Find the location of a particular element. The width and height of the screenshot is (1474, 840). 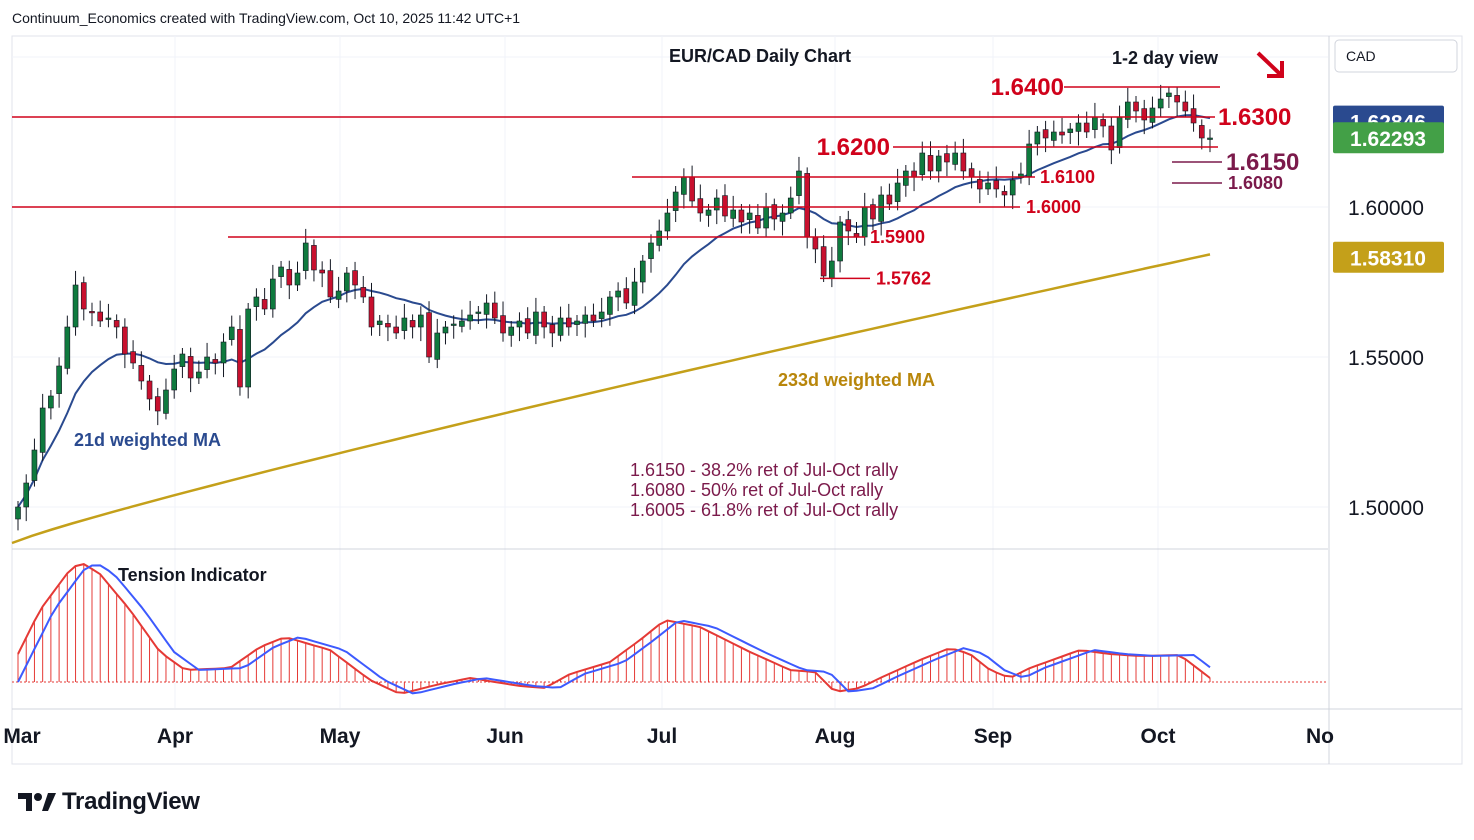

currency-box is located at coordinates (1396, 56).